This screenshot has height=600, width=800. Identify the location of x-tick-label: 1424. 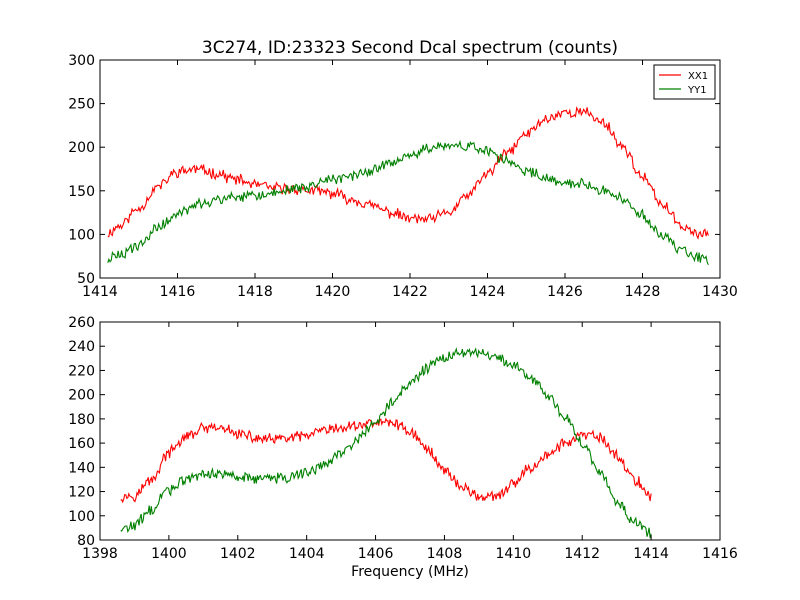
(488, 292).